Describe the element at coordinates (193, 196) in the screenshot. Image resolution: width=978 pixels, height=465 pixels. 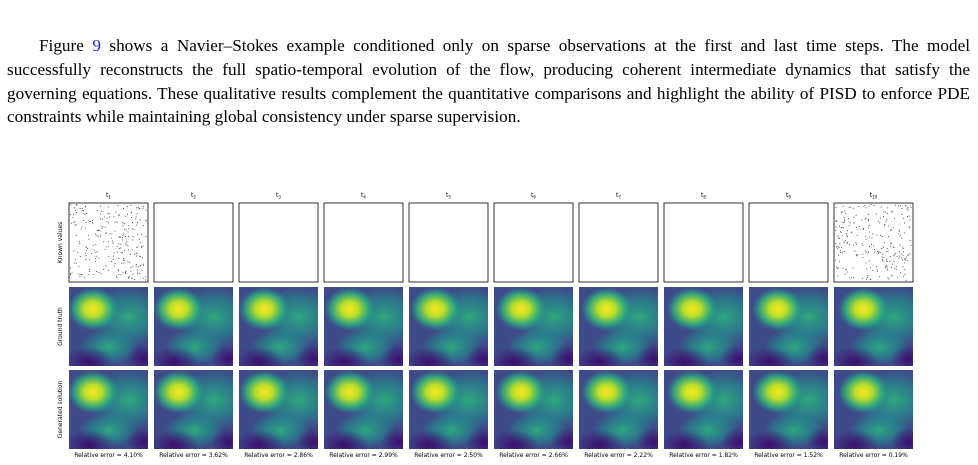
I see `column-label: t2` at that location.